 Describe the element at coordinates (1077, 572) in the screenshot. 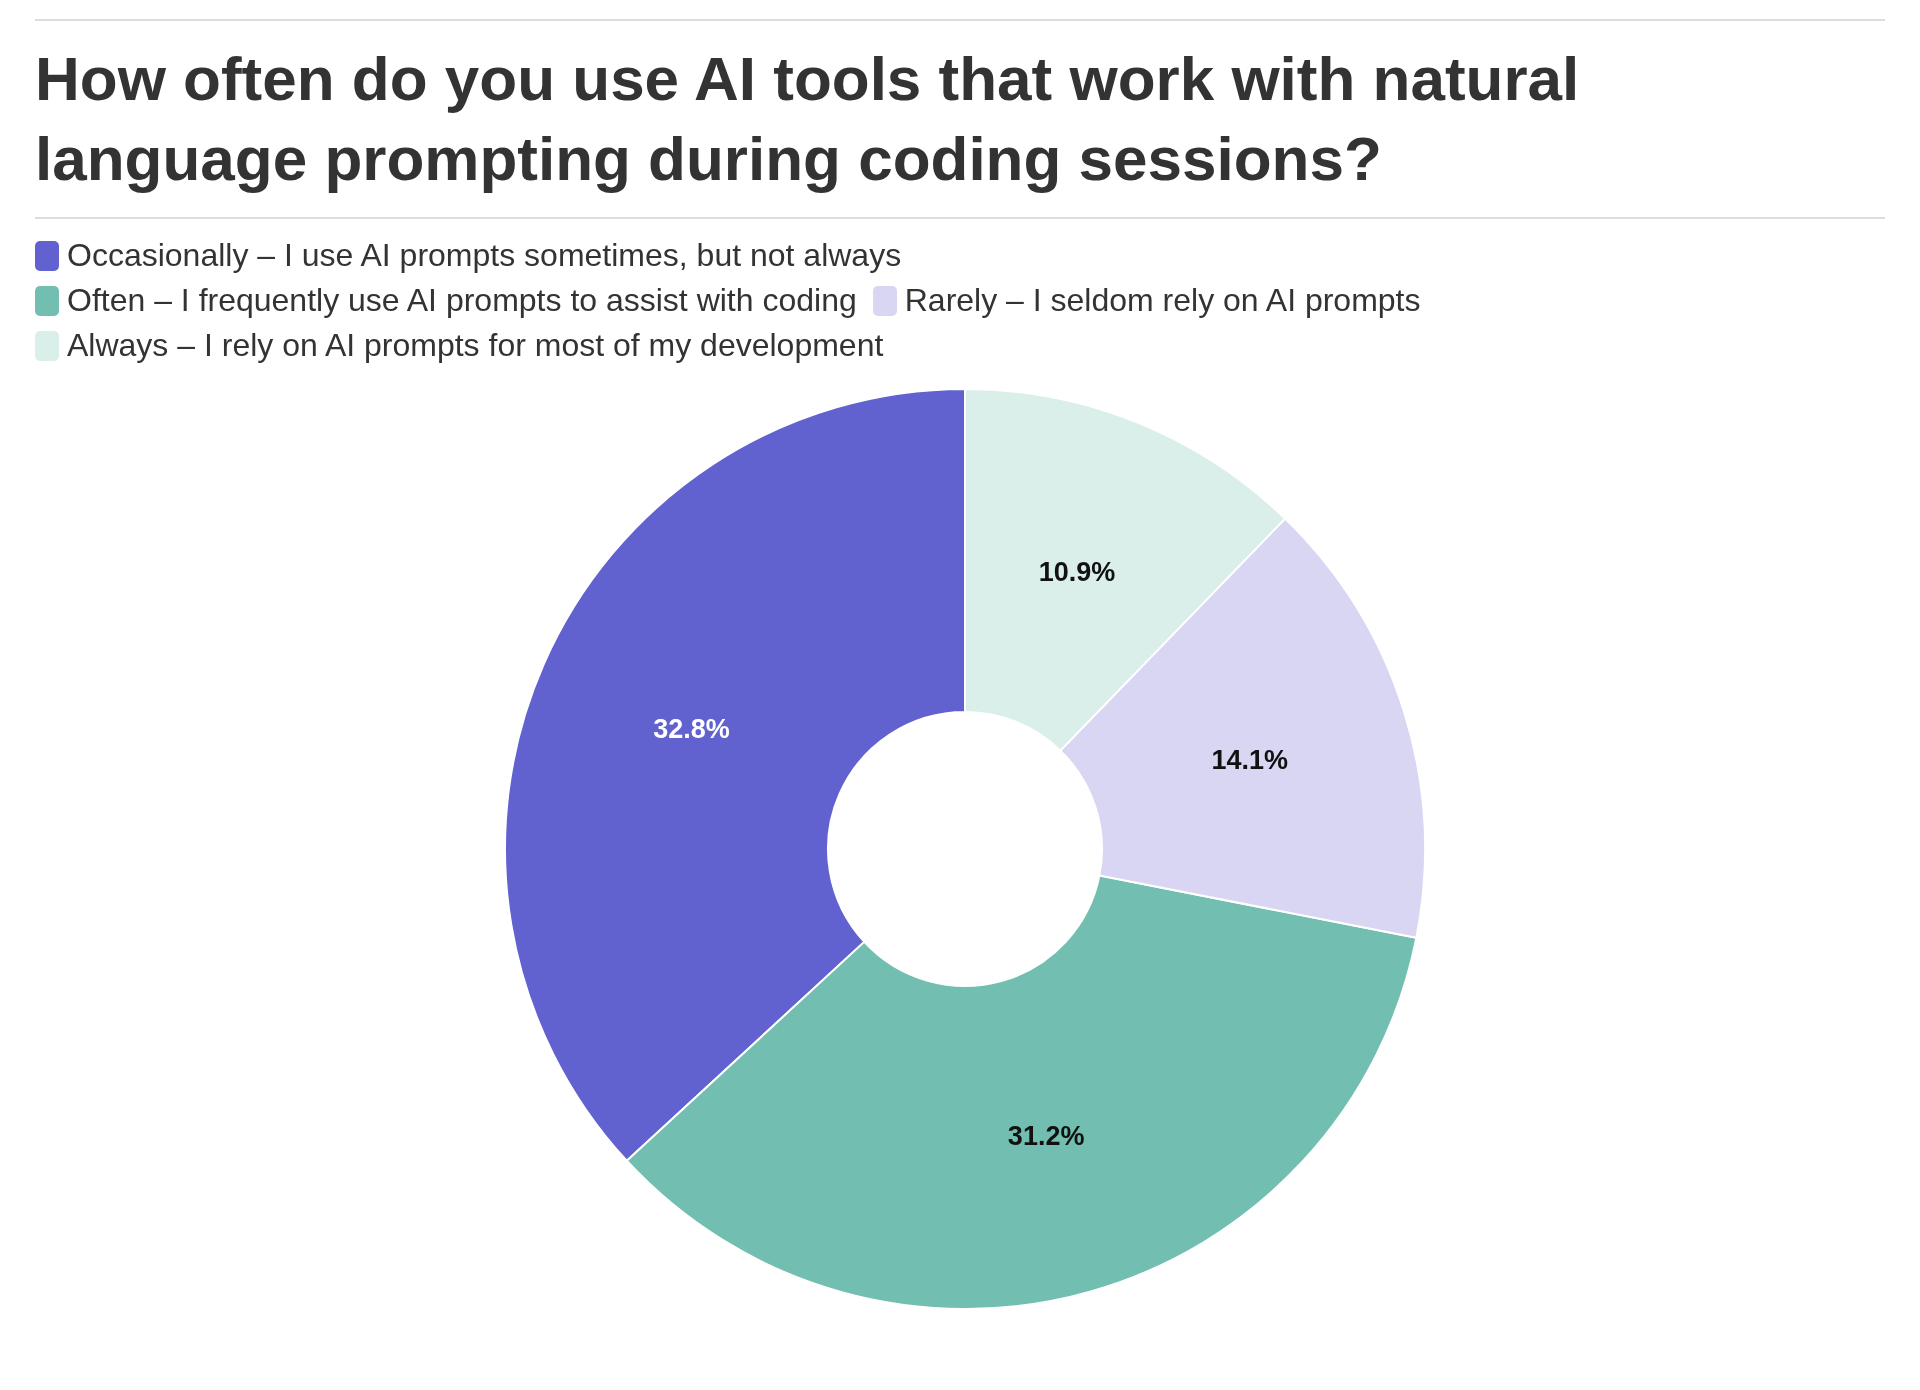

I see `data-label: 10.9%` at that location.